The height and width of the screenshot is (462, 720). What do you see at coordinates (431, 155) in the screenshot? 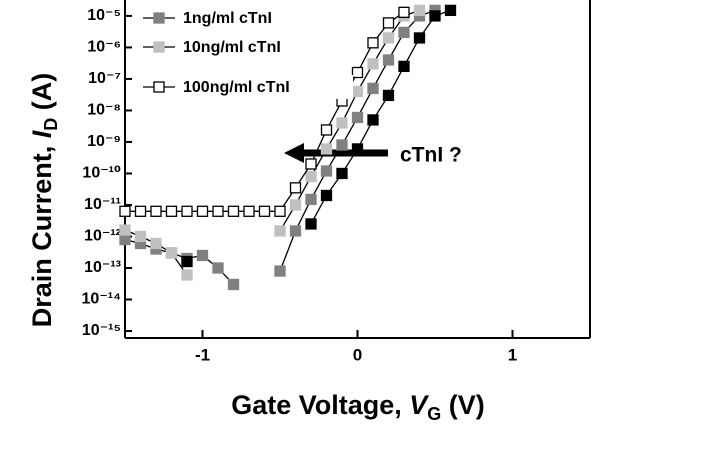
I see `annotation: cTnI ?` at bounding box center [431, 155].